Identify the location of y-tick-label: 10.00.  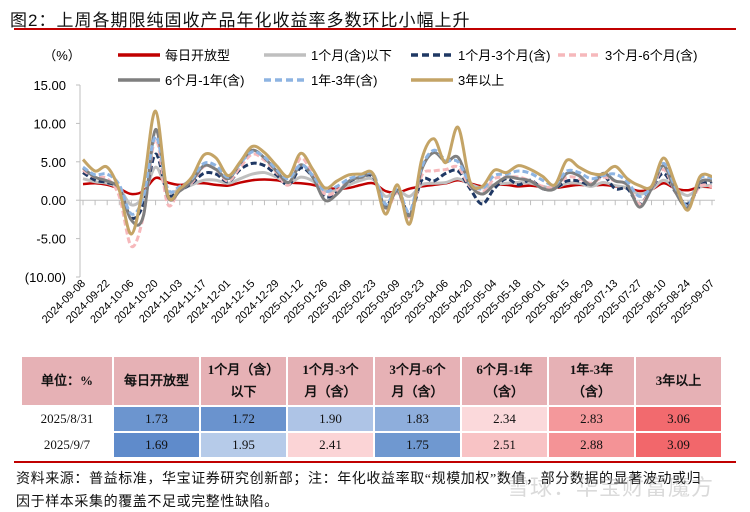
(49, 123).